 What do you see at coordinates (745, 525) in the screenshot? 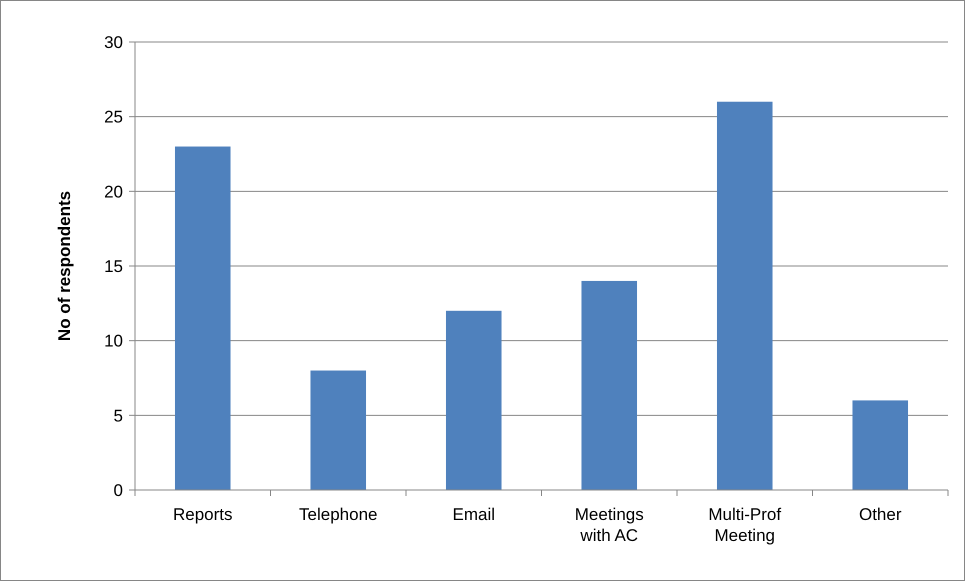
I see `x-tick-label: Multi-Prof Meeting` at bounding box center [745, 525].